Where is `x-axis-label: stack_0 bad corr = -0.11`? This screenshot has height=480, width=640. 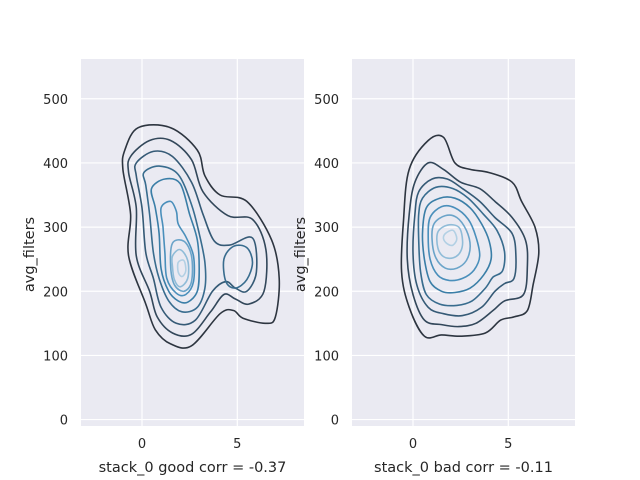
x-axis-label: stack_0 bad corr = -0.11 is located at coordinates (463, 468).